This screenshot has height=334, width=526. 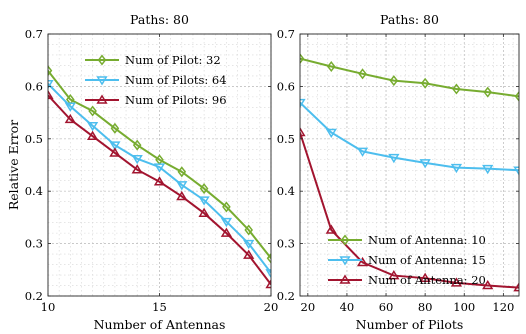 I want to click on x-tick-label: 60, so click(x=386, y=307).